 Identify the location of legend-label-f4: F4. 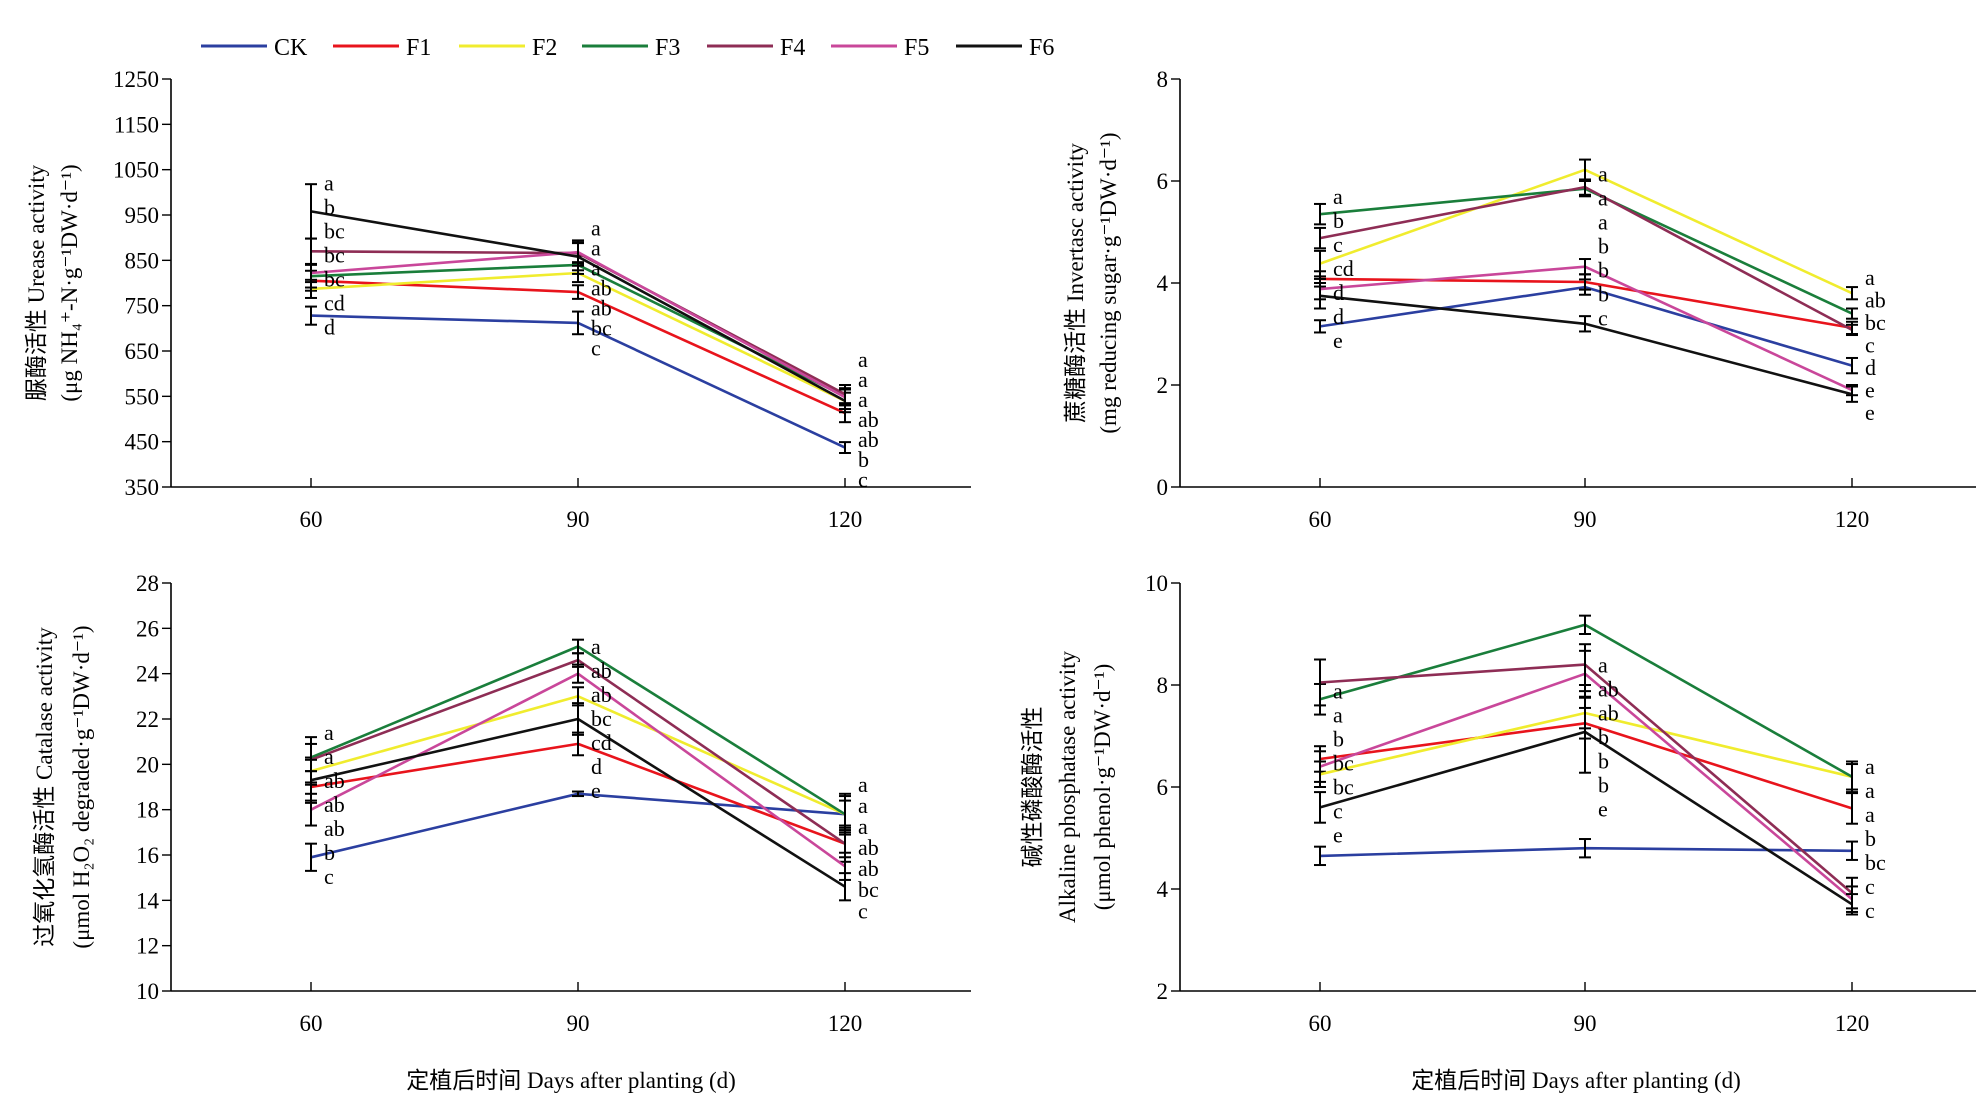
(792, 48).